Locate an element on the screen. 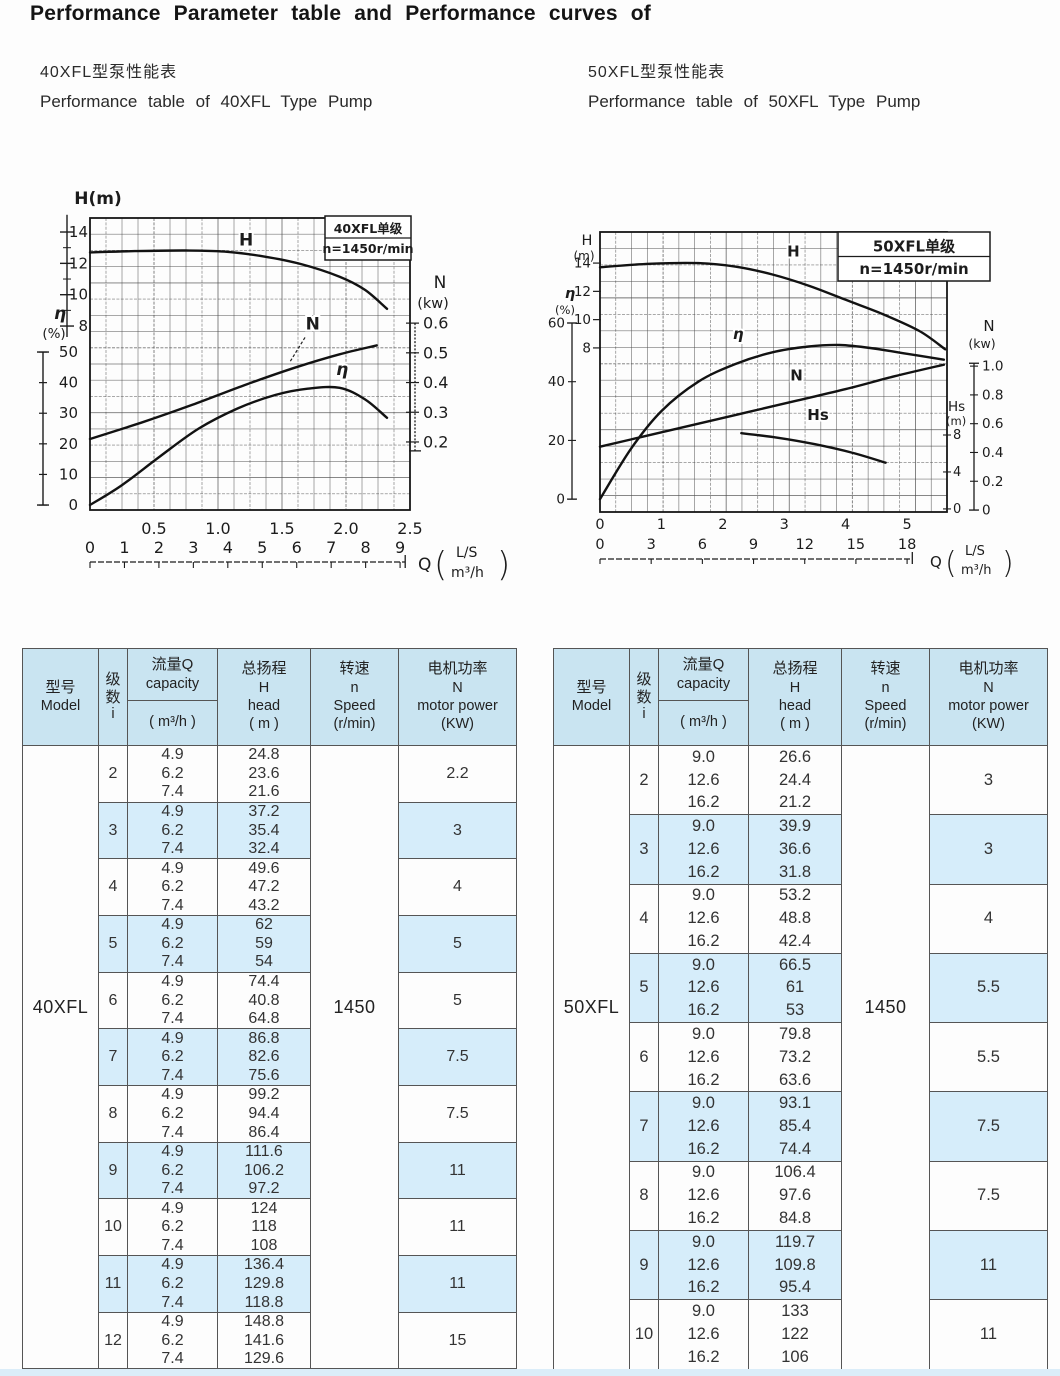 This screenshot has height=1376, width=1060. model-cell: 50XFL is located at coordinates (591, 1057).